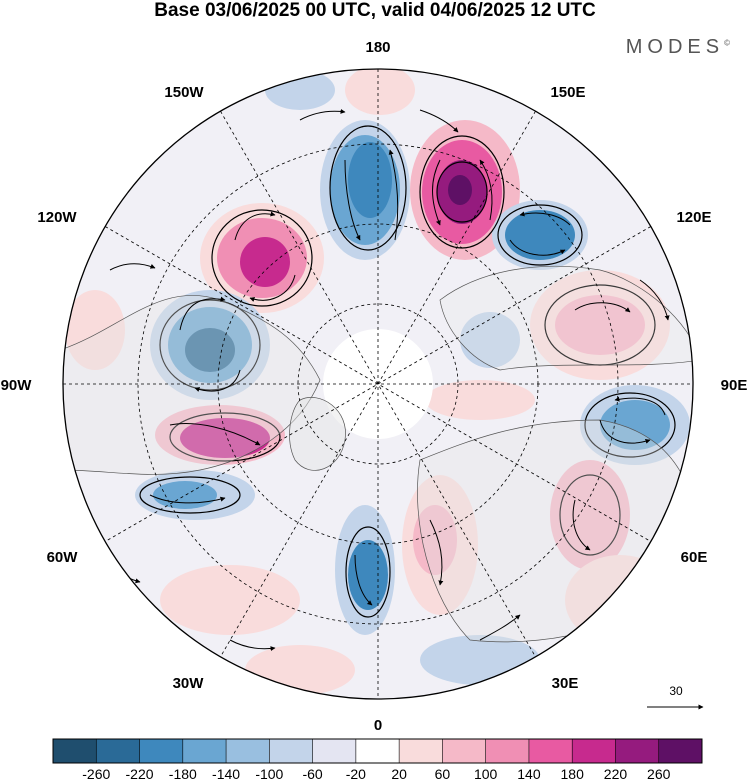 The height and width of the screenshot is (783, 750). What do you see at coordinates (616, 774) in the screenshot?
I see `colorbar-tick-label: 220` at bounding box center [616, 774].